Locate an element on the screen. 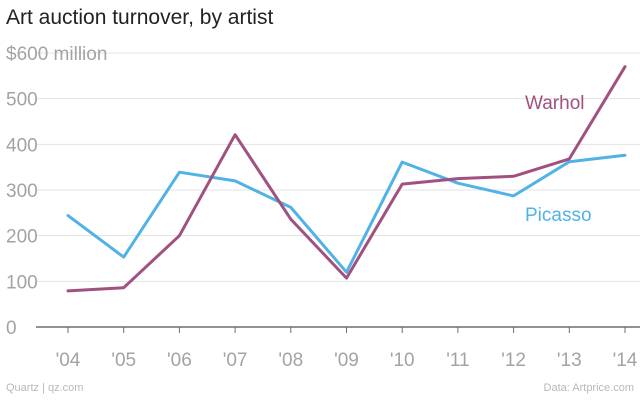  source-credit: Quartz | qz.com is located at coordinates (45, 388).